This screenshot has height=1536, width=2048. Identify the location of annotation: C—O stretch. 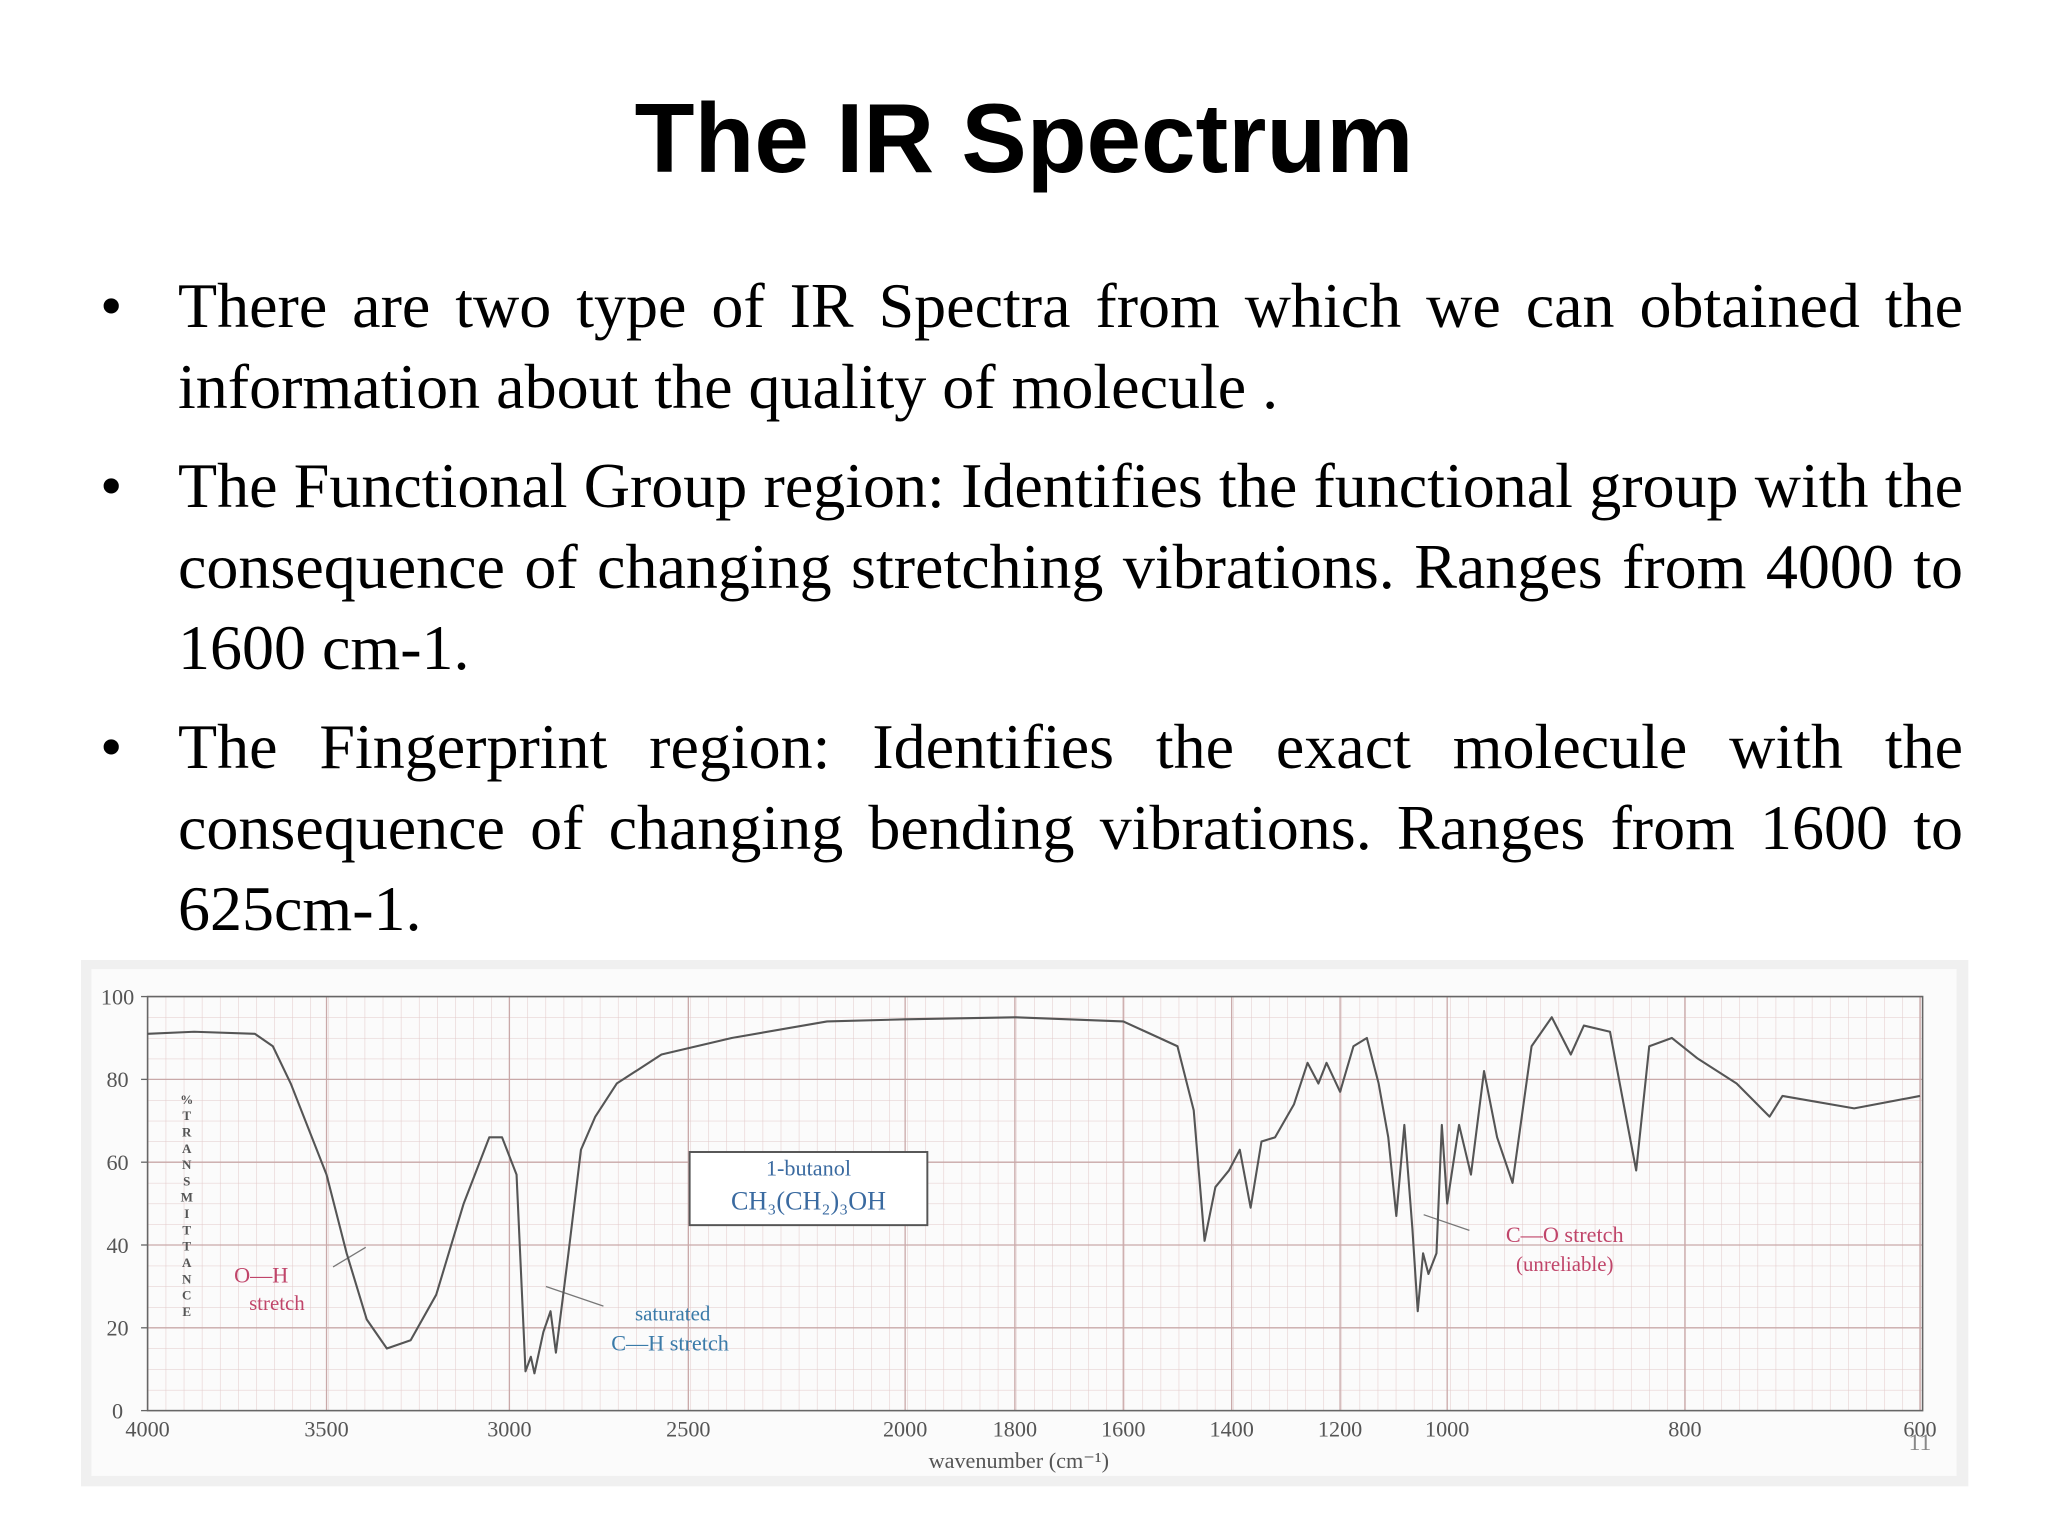
(1565, 1234).